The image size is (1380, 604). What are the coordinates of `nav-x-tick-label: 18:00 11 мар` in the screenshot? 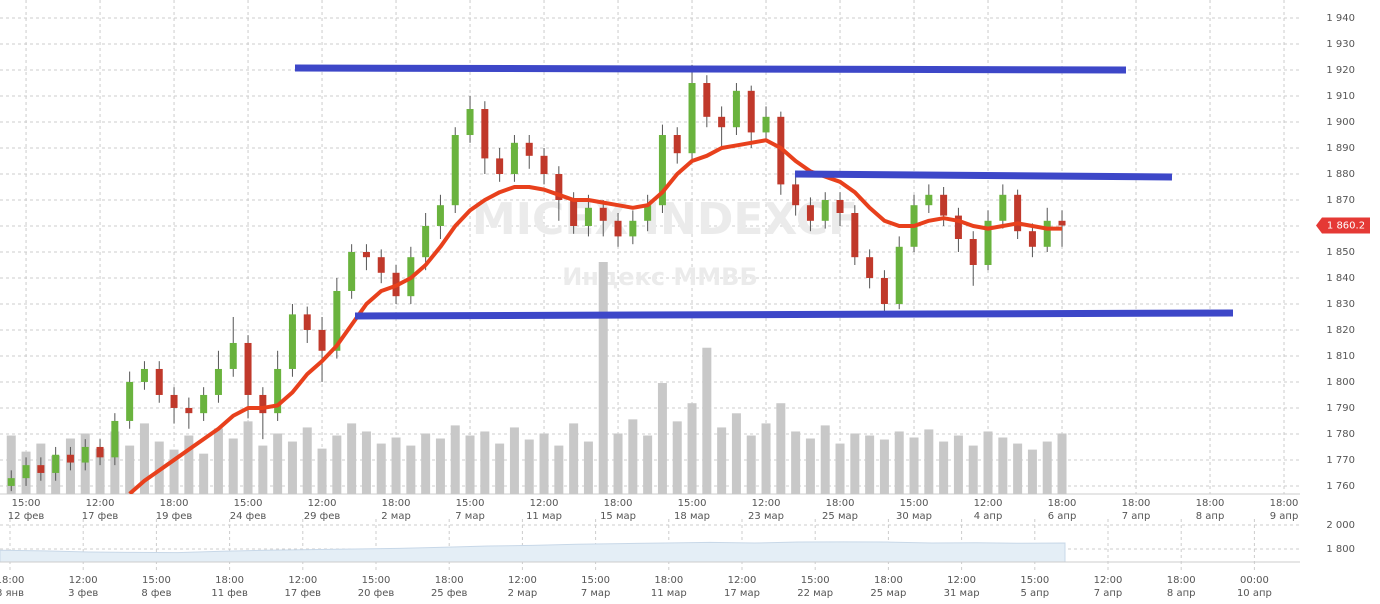 It's located at (669, 587).